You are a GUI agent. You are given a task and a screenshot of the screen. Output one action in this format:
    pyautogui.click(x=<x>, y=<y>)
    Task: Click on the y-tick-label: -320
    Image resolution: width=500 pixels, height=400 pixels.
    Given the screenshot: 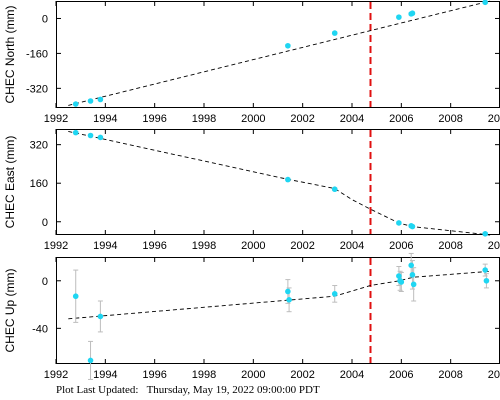 What is the action you would take?
    pyautogui.click(x=37, y=89)
    